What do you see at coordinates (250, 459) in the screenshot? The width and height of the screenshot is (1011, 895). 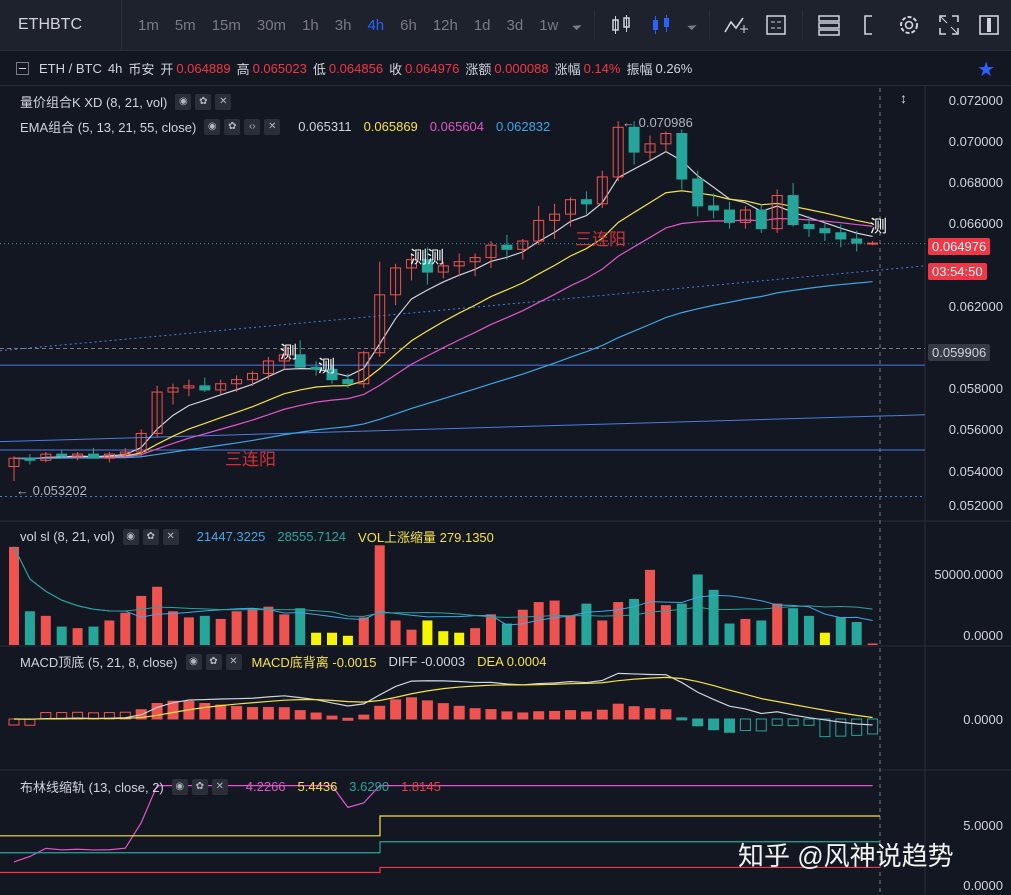 I see `three-yang-annotation: 三连阳` at bounding box center [250, 459].